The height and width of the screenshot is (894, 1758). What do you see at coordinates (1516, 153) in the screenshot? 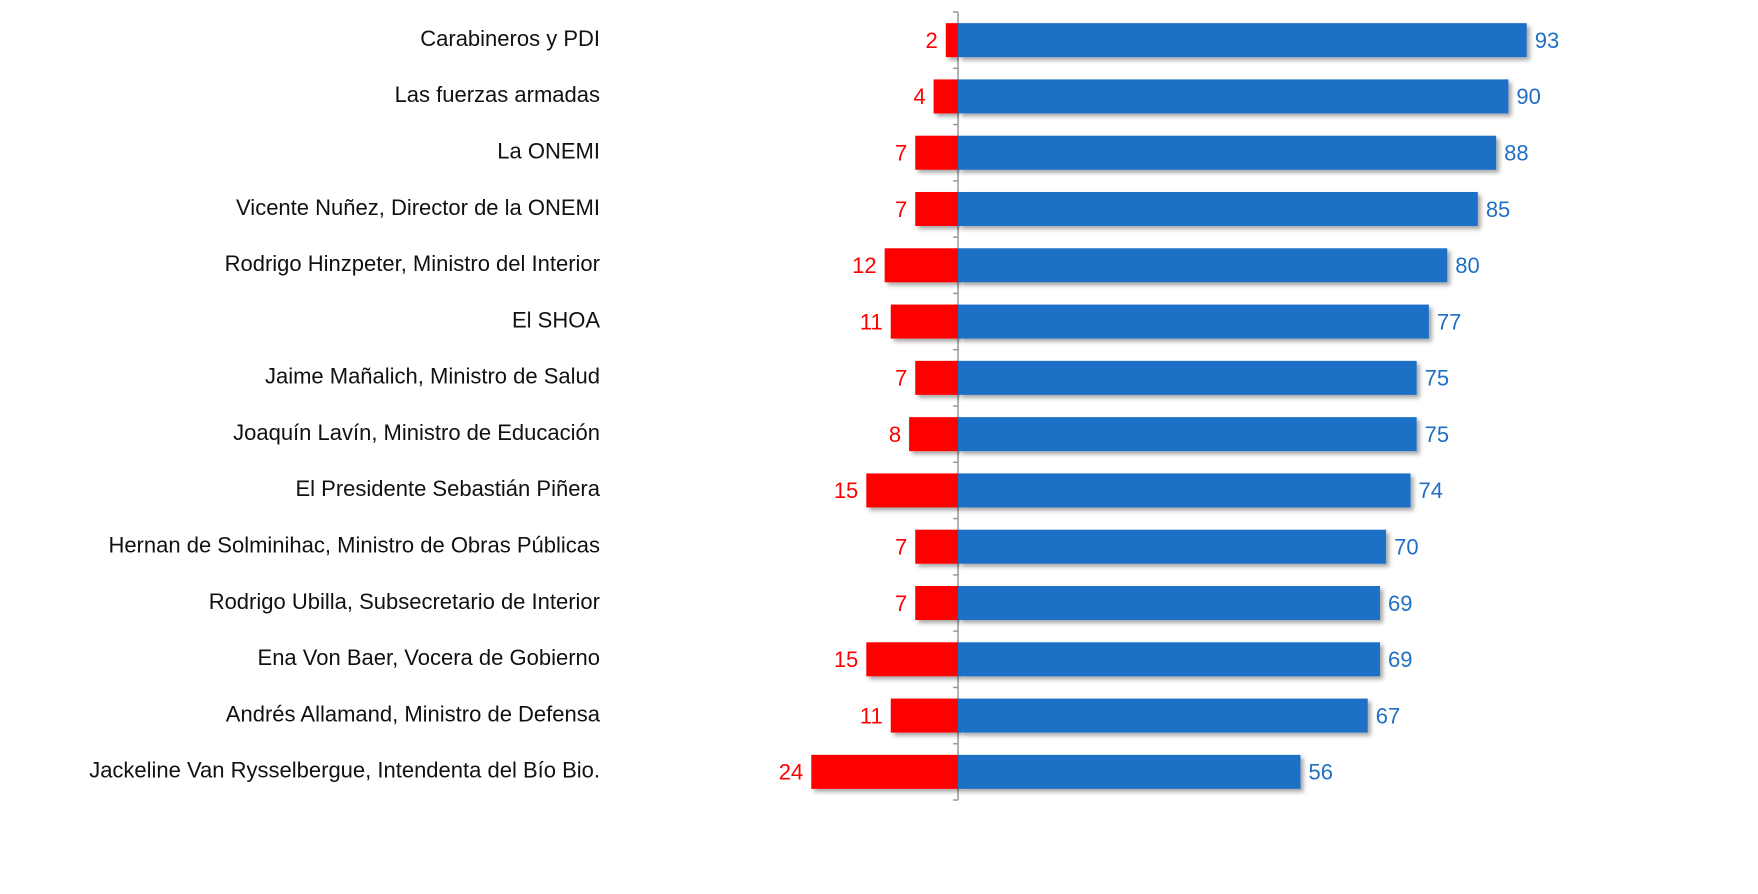
I see `value-label: 88` at bounding box center [1516, 153].